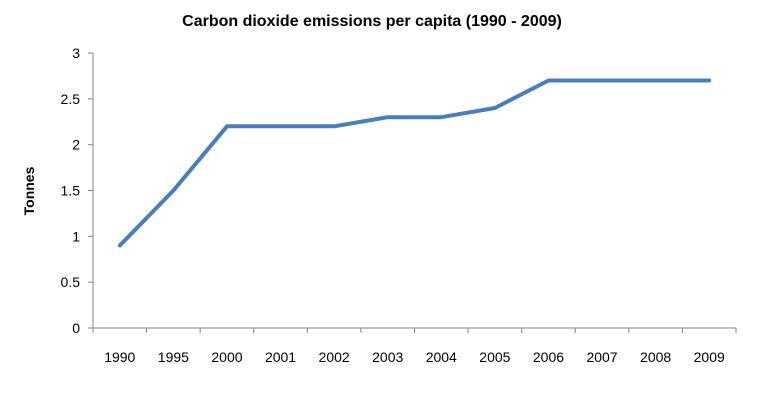 This screenshot has width=765, height=400. Describe the element at coordinates (173, 357) in the screenshot. I see `x-tick-label: 1995` at that location.